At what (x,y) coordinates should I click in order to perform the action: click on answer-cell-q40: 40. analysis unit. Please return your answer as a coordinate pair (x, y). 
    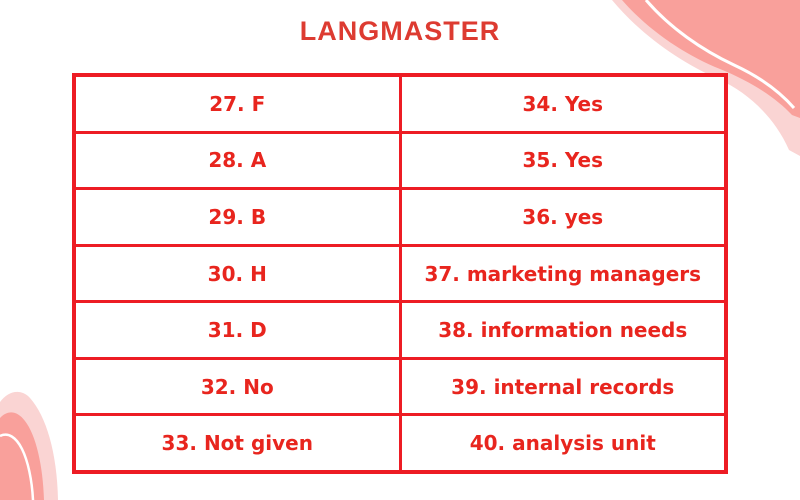
    Looking at the image, I should click on (561, 443).